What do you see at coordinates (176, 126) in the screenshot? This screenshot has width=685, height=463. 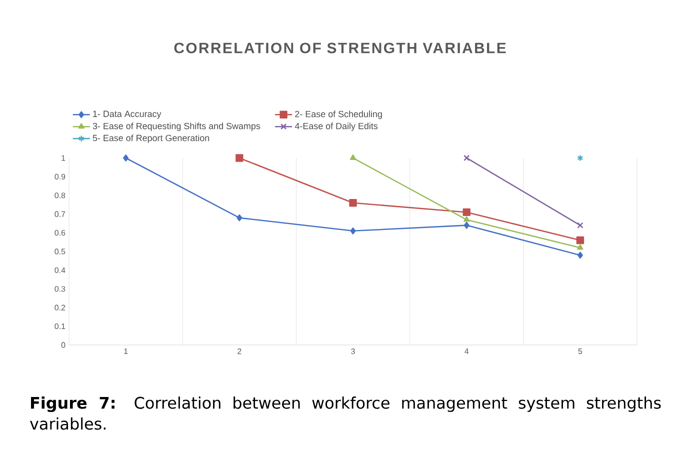 I see `legend-label: 3- Ease of Requesting Shifts and Swamps` at bounding box center [176, 126].